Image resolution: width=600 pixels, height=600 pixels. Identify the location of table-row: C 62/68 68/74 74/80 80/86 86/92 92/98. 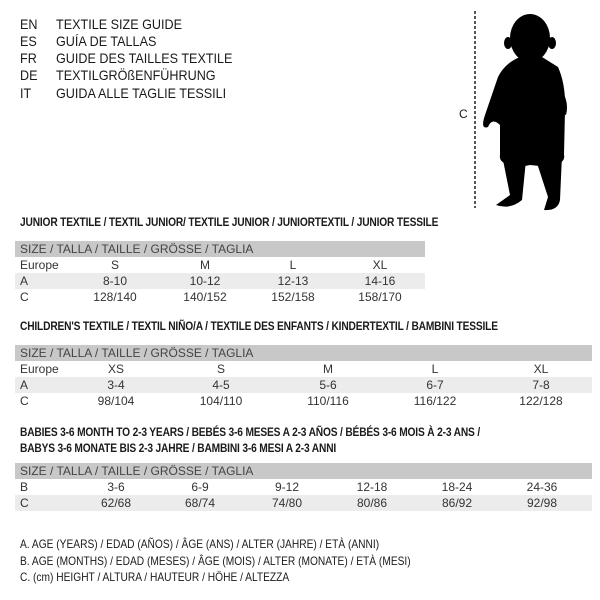
(303, 503).